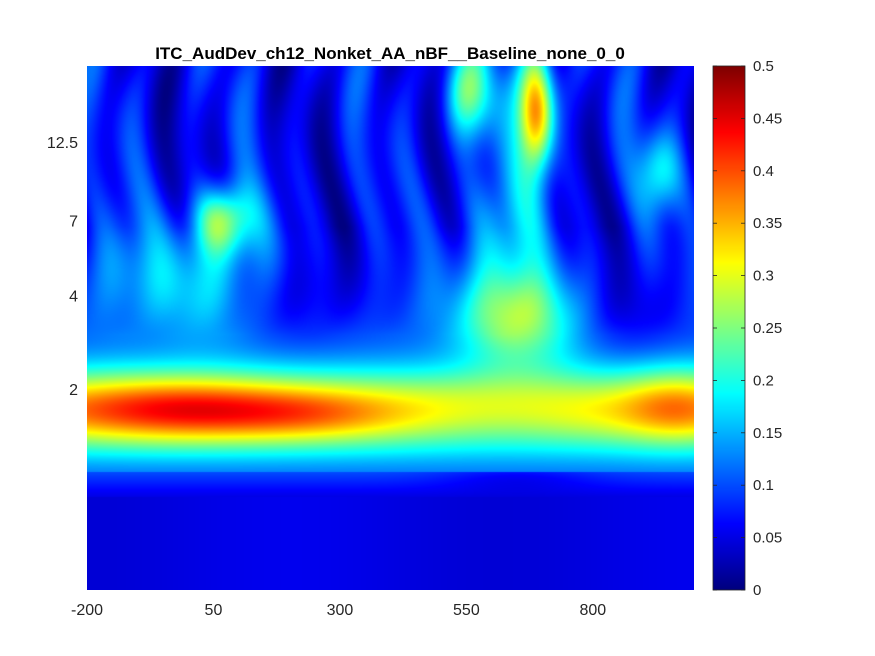 The height and width of the screenshot is (656, 875). Describe the element at coordinates (763, 380) in the screenshot. I see `colorbar-tick-label: 0.2` at that location.